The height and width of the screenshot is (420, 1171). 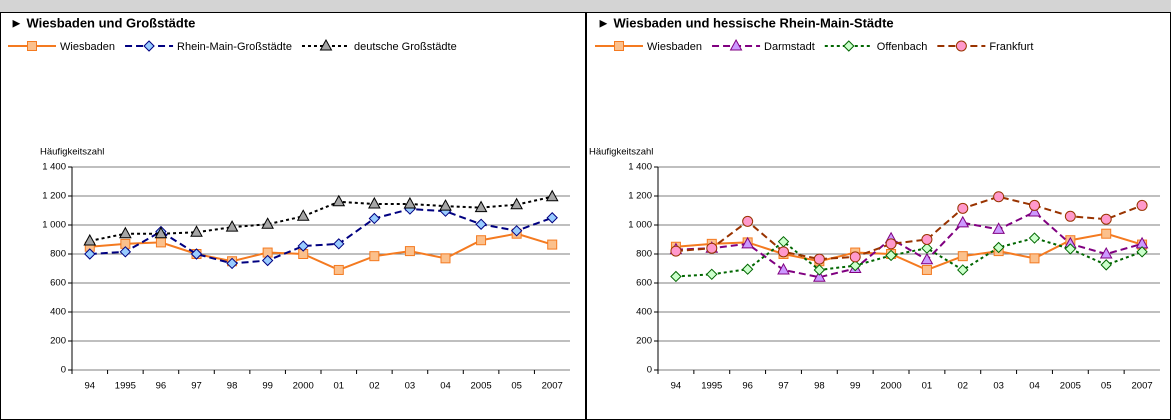 What do you see at coordinates (445, 386) in the screenshot?
I see `x-tick-label: 04` at bounding box center [445, 386].